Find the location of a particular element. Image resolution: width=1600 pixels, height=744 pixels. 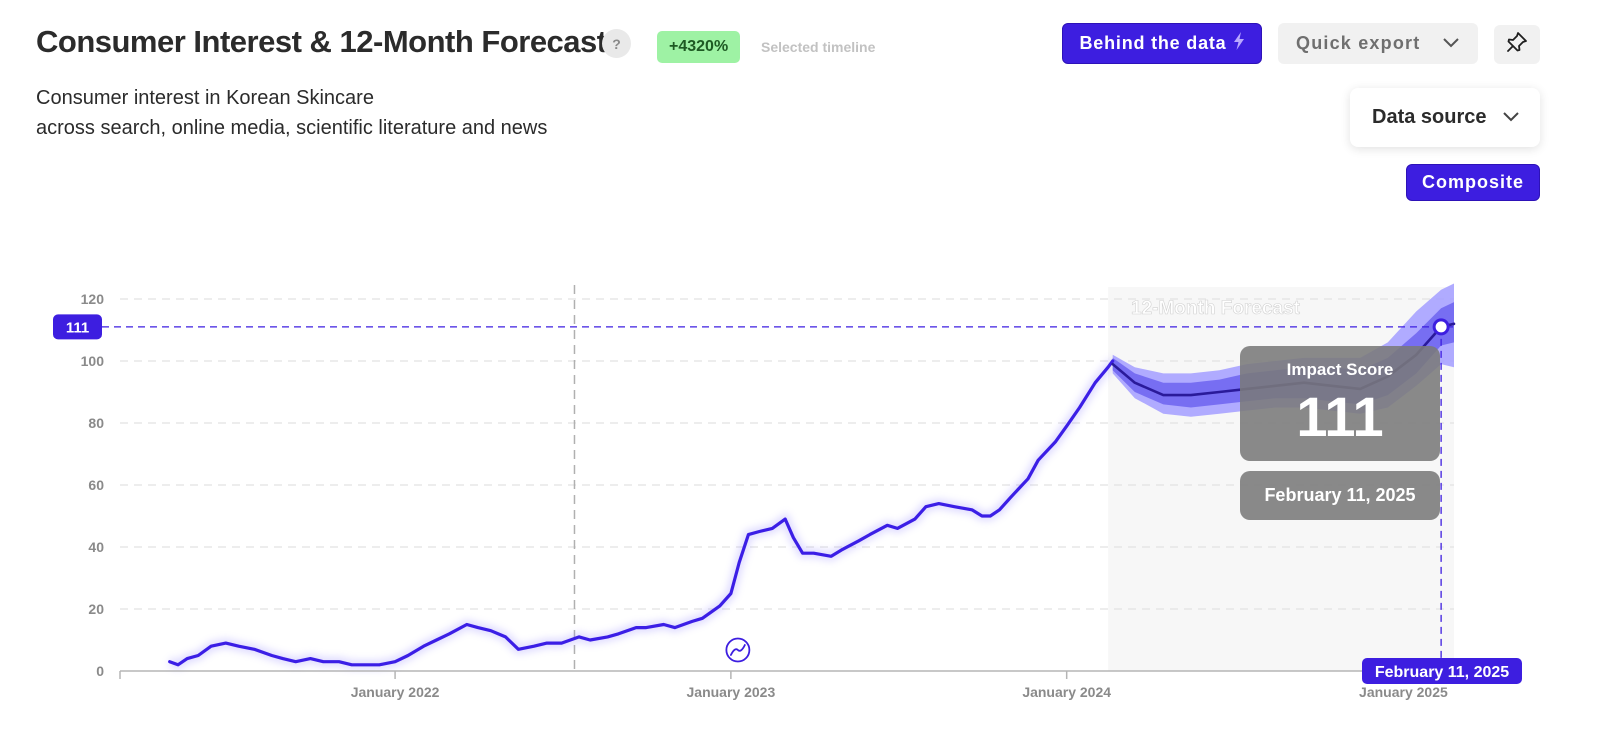

x-tick-label: January 2025 is located at coordinates (1403, 692).